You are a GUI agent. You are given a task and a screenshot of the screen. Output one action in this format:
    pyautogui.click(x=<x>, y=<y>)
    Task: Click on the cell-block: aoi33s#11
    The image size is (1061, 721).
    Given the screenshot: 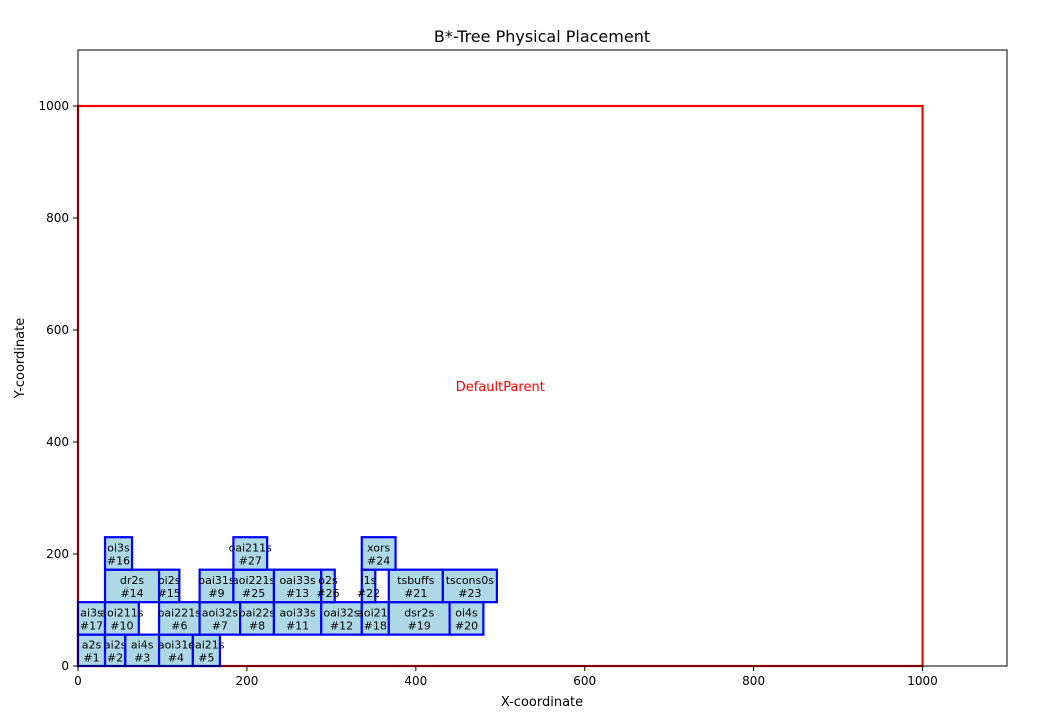 What is the action you would take?
    pyautogui.click(x=297, y=618)
    